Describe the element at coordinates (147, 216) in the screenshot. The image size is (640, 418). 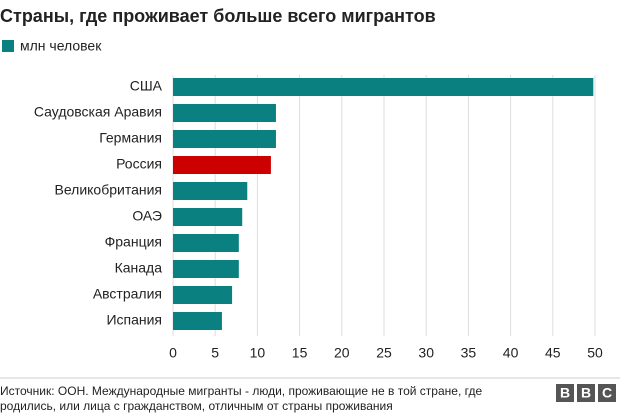
I see `y-tick-label: ОАЭ` at that location.